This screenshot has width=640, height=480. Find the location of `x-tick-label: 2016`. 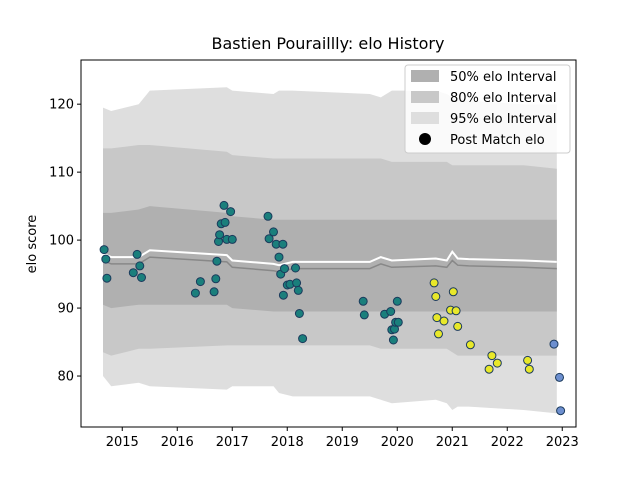

x-tick-label: 2016 is located at coordinates (177, 442).